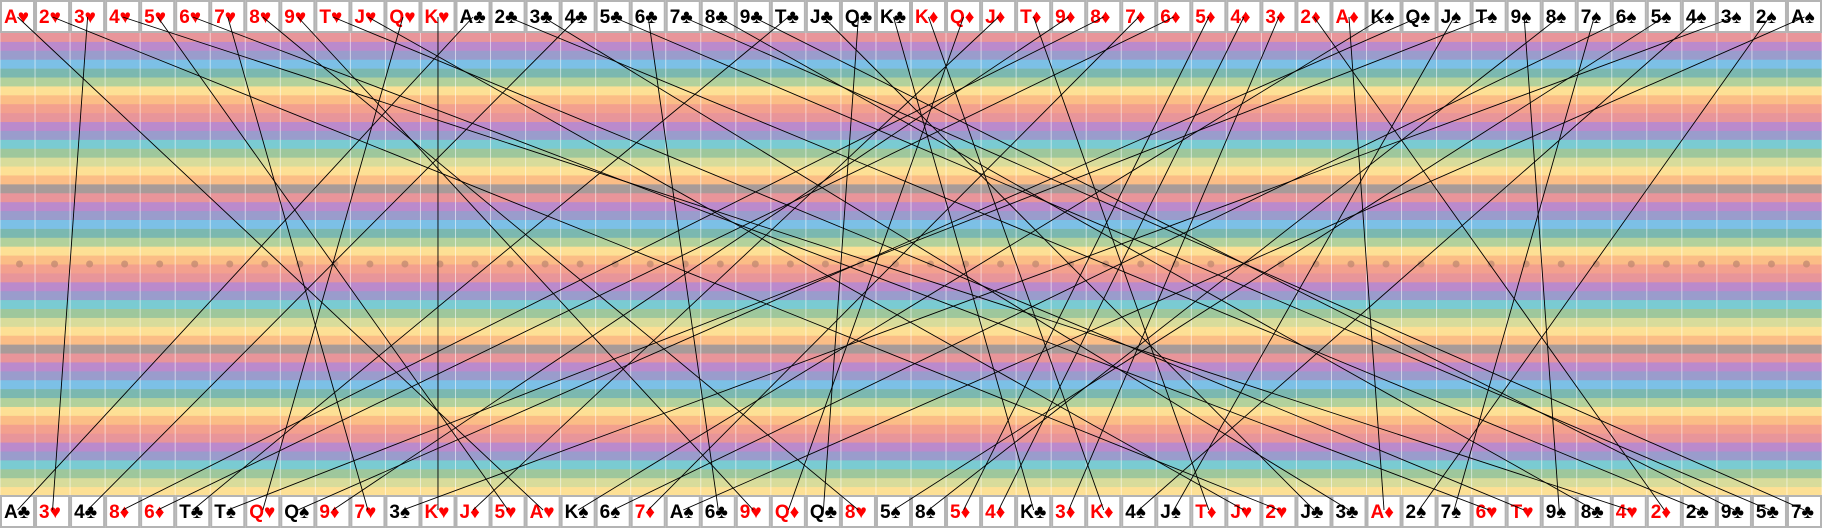 This screenshot has width=1822, height=528. Describe the element at coordinates (1384, 511) in the screenshot. I see `card-bottom: A♦` at that location.